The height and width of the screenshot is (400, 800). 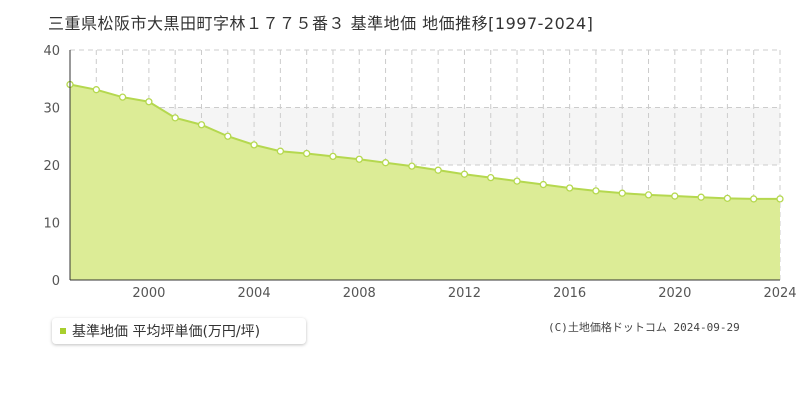 I want to click on legend-swatch, so click(x=63, y=331).